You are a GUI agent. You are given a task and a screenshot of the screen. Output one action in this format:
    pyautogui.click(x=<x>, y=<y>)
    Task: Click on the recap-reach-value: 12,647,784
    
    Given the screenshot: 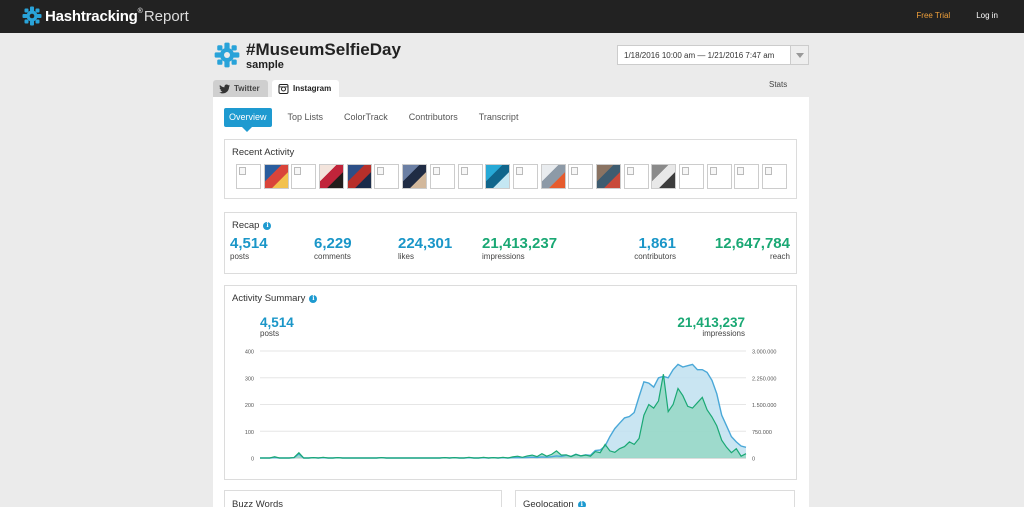 What is the action you would take?
    pyautogui.click(x=752, y=243)
    